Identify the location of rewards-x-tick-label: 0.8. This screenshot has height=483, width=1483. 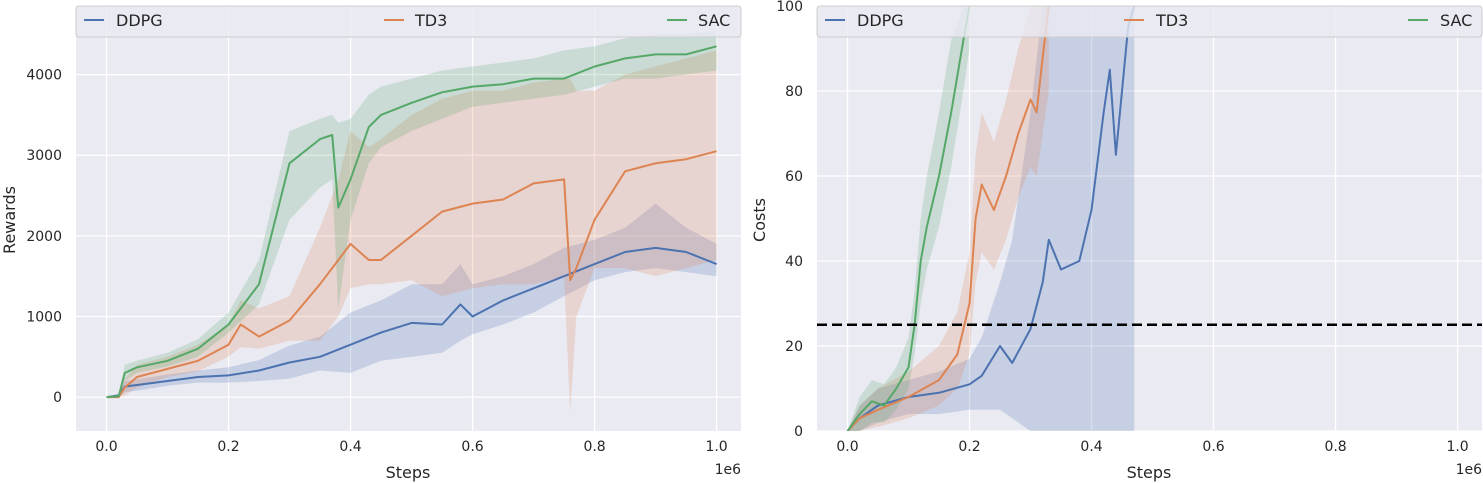
(594, 447).